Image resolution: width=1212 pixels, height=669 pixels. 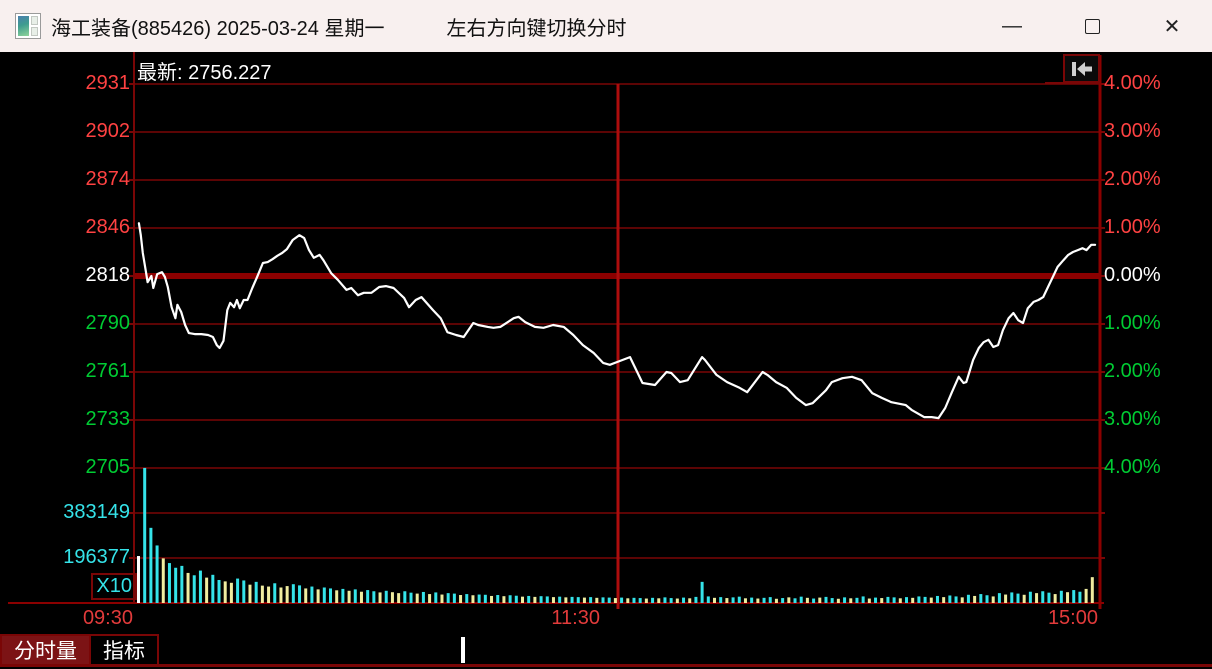 What do you see at coordinates (218, 28) in the screenshot?
I see `window-title: 海工装备(885426) 2025-03-24 星期一` at bounding box center [218, 28].